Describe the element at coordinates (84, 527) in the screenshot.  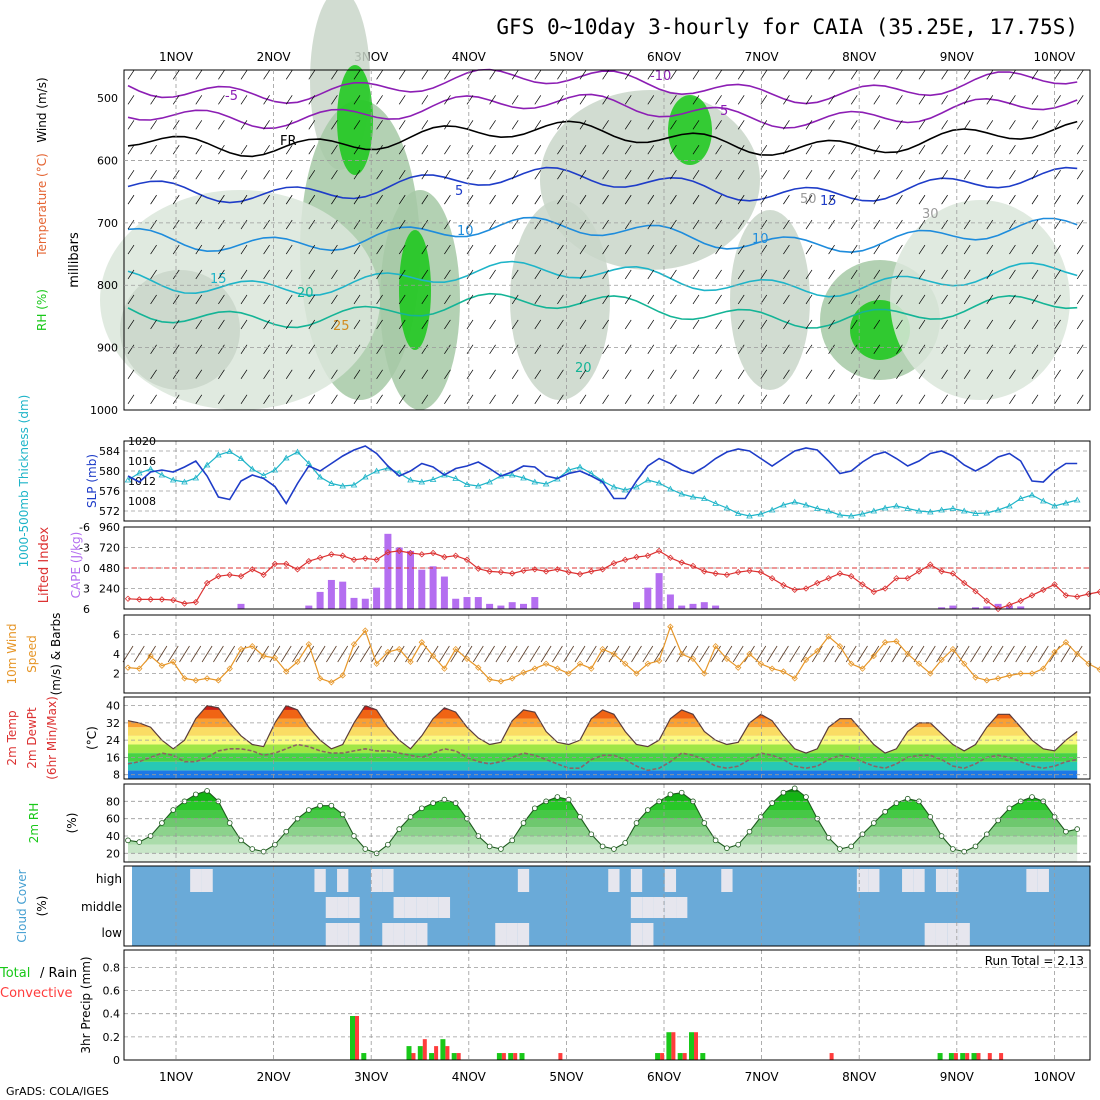
I see `li-tick: -6` at that location.